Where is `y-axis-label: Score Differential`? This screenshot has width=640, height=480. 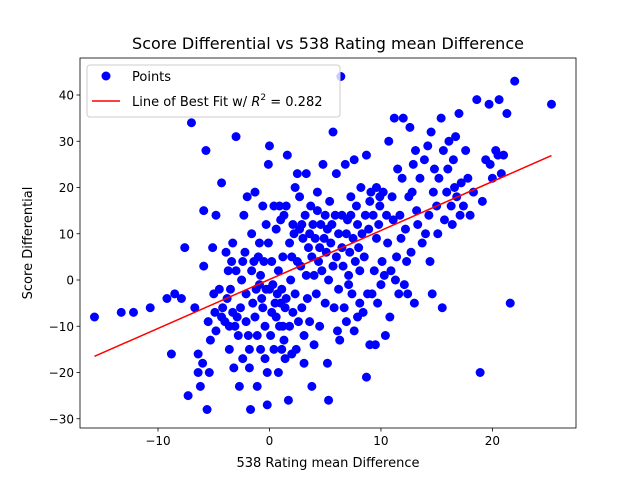
y-axis-label: Score Differential is located at coordinates (28, 243).